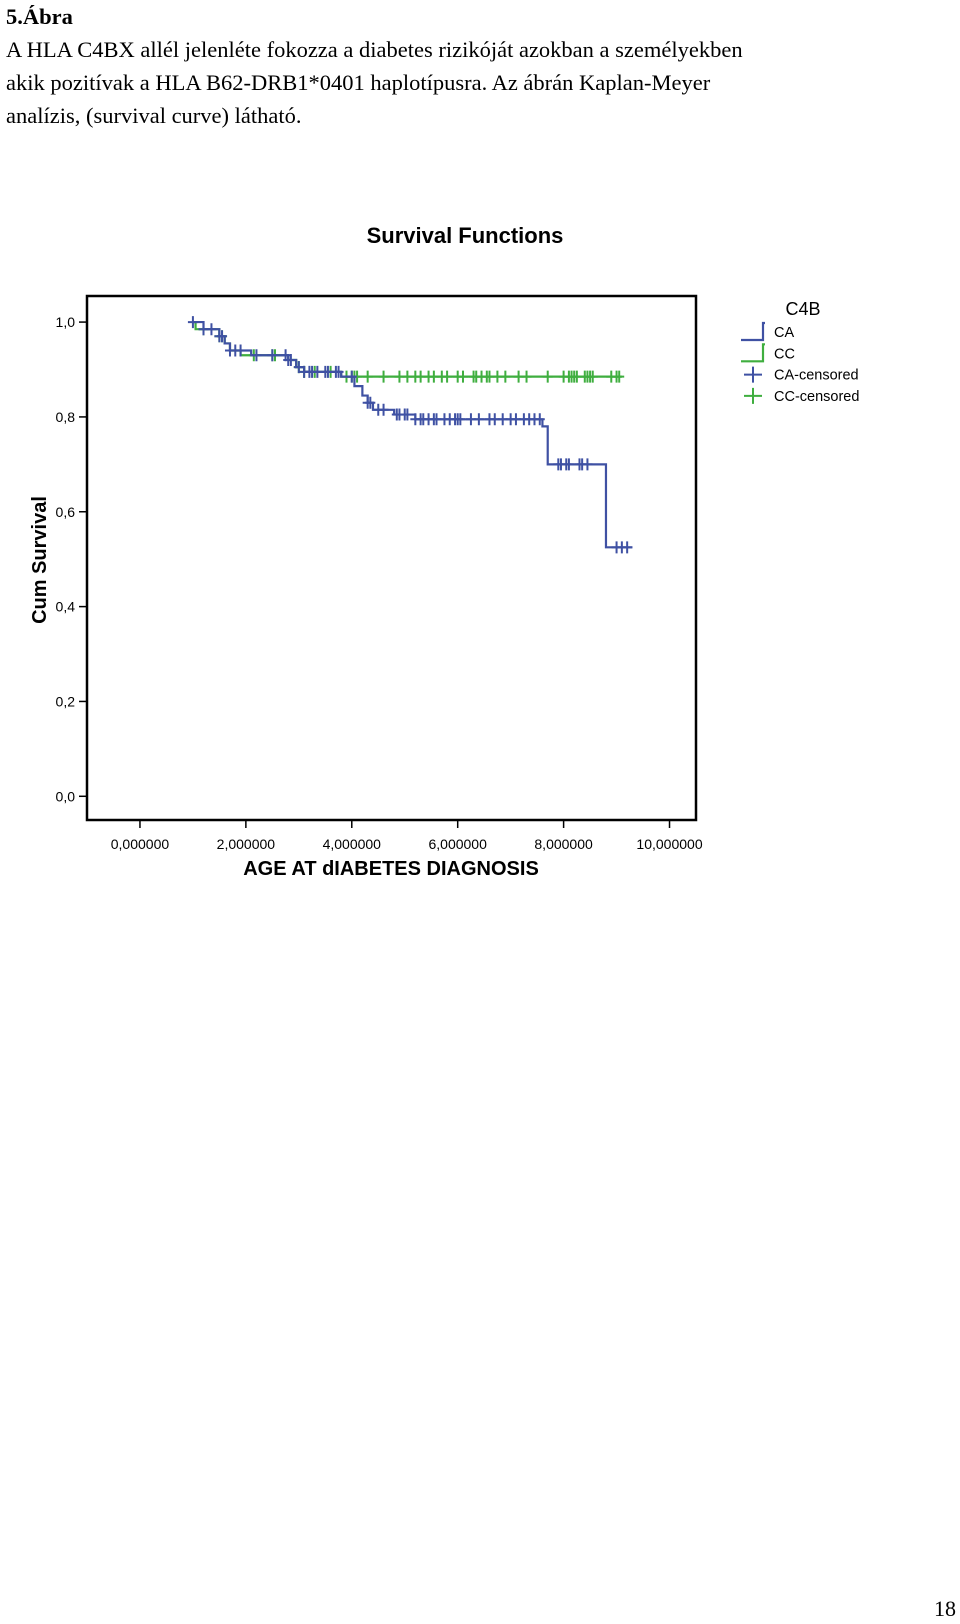 This screenshot has width=960, height=1624. Describe the element at coordinates (465, 235) in the screenshot. I see `chart-title: Survival Functions` at that location.